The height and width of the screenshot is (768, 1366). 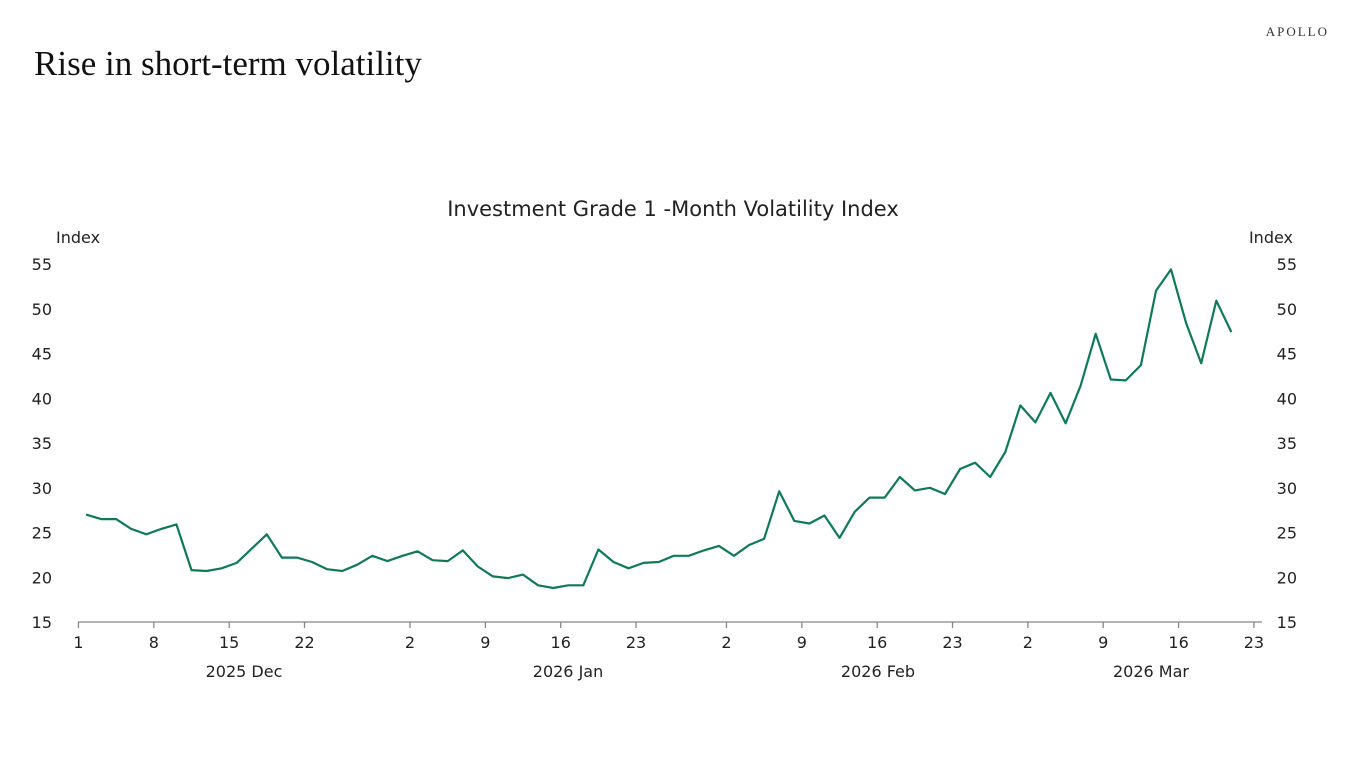 I want to click on y-tick-label-right: 55, so click(x=1287, y=264).